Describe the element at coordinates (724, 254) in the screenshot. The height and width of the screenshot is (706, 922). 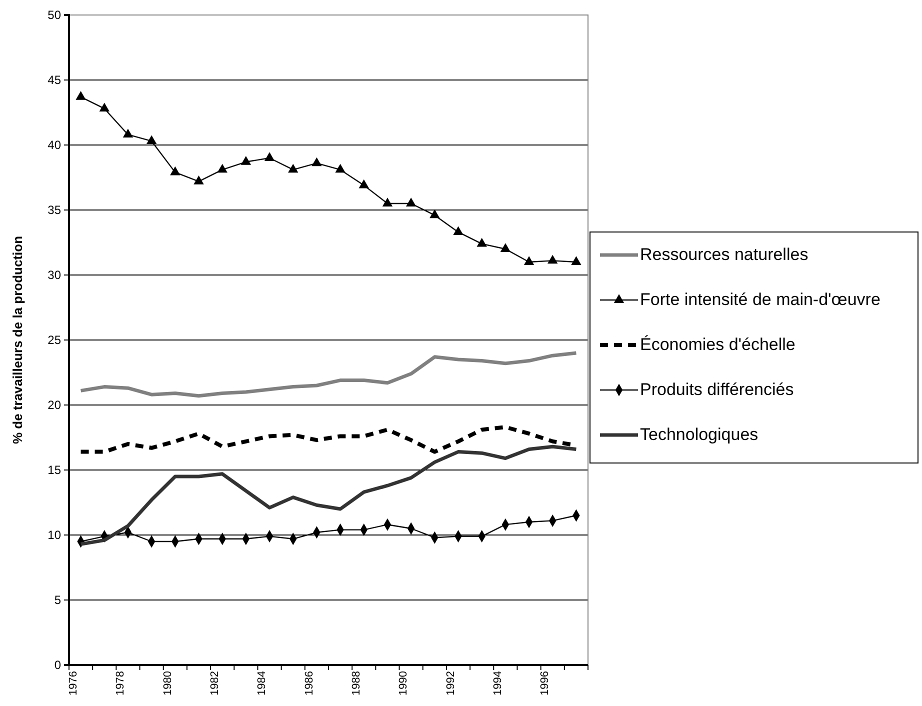
I see `legend-label: Ressources naturelles` at that location.